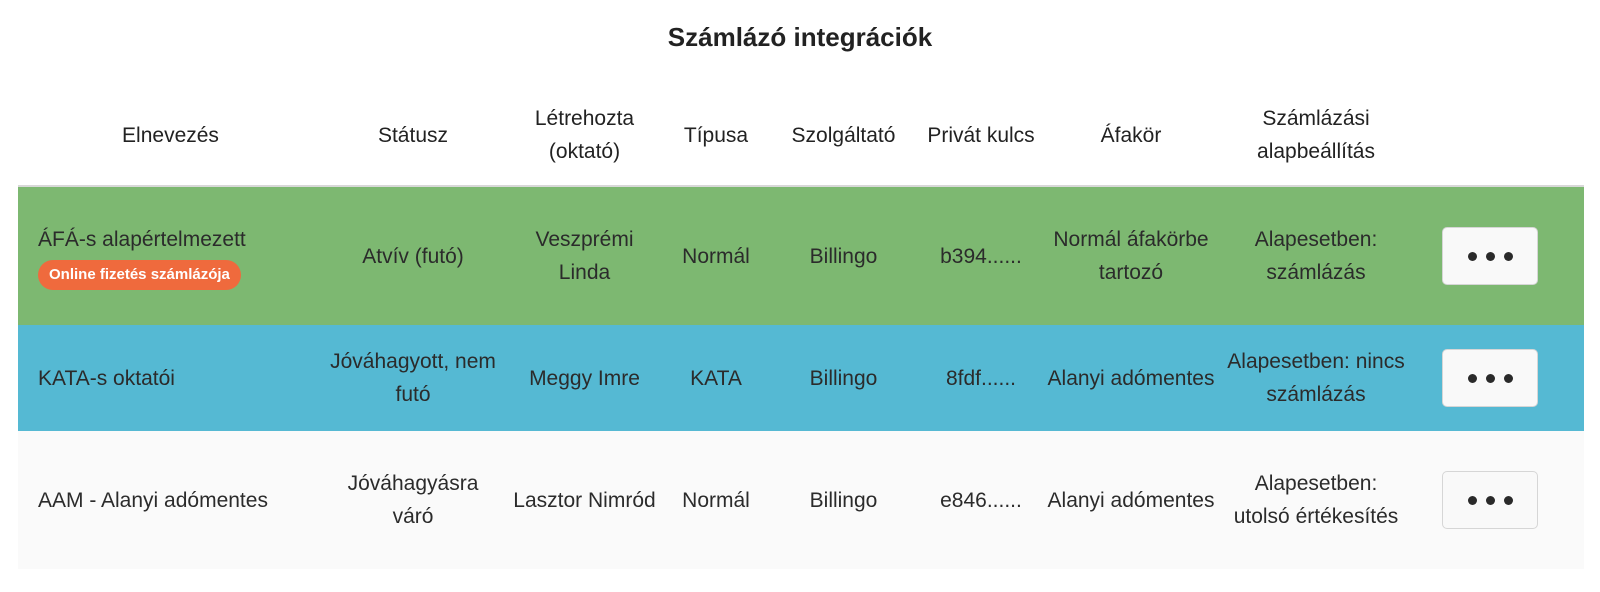 This screenshot has width=1600, height=592. I want to click on cell-name: AAM - Alanyi adómentes, so click(170, 500).